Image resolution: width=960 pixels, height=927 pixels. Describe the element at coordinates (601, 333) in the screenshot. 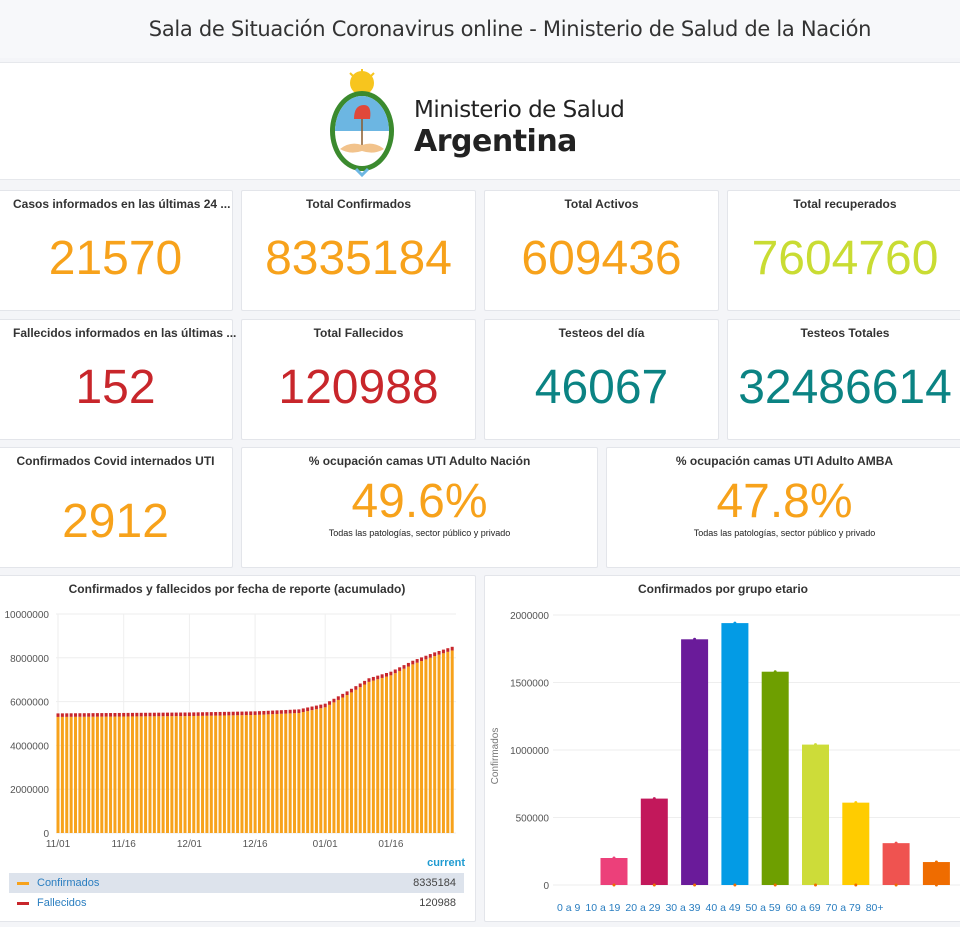

I see `stat-title: Testeos del día` at that location.